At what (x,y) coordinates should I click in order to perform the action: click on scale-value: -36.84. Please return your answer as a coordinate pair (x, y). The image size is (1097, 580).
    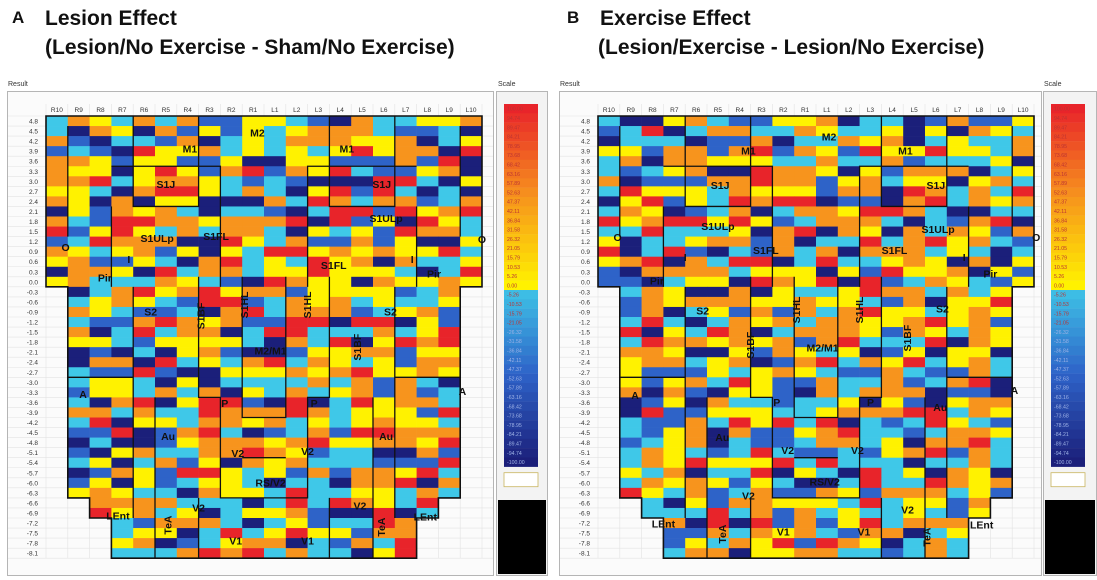
    Looking at the image, I should click on (514, 351).